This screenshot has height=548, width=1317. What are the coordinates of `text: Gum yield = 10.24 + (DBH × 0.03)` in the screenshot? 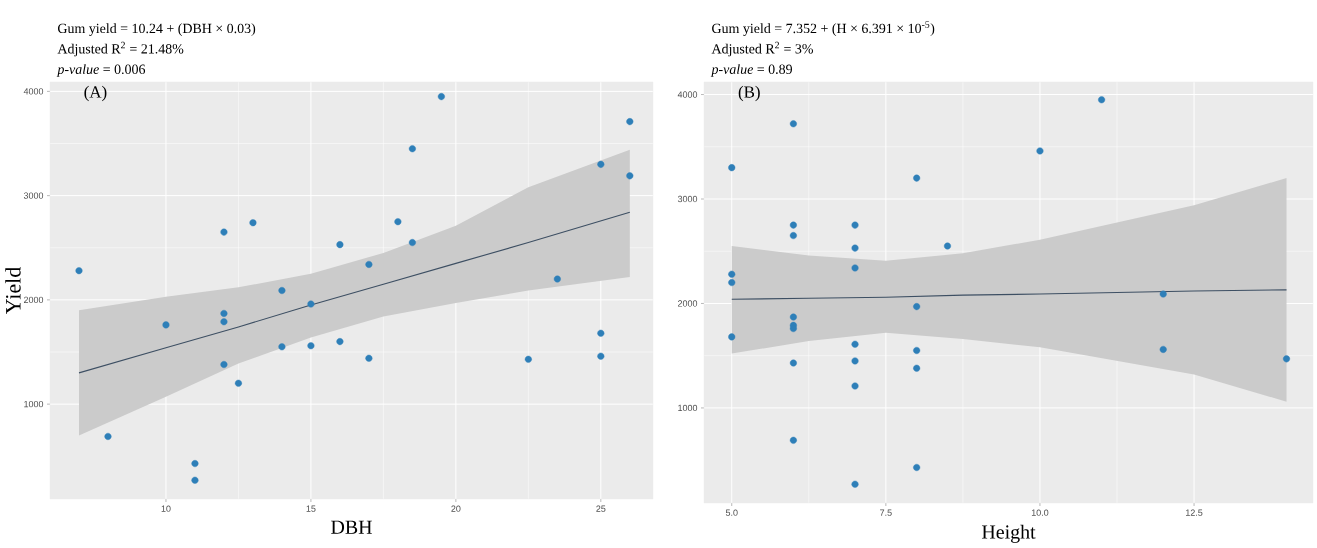 It's located at (157, 29).